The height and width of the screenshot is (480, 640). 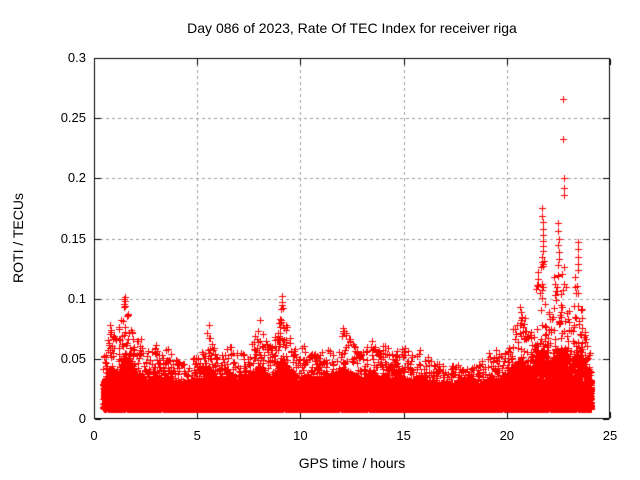 I want to click on x-tick-label: 15, so click(x=403, y=435).